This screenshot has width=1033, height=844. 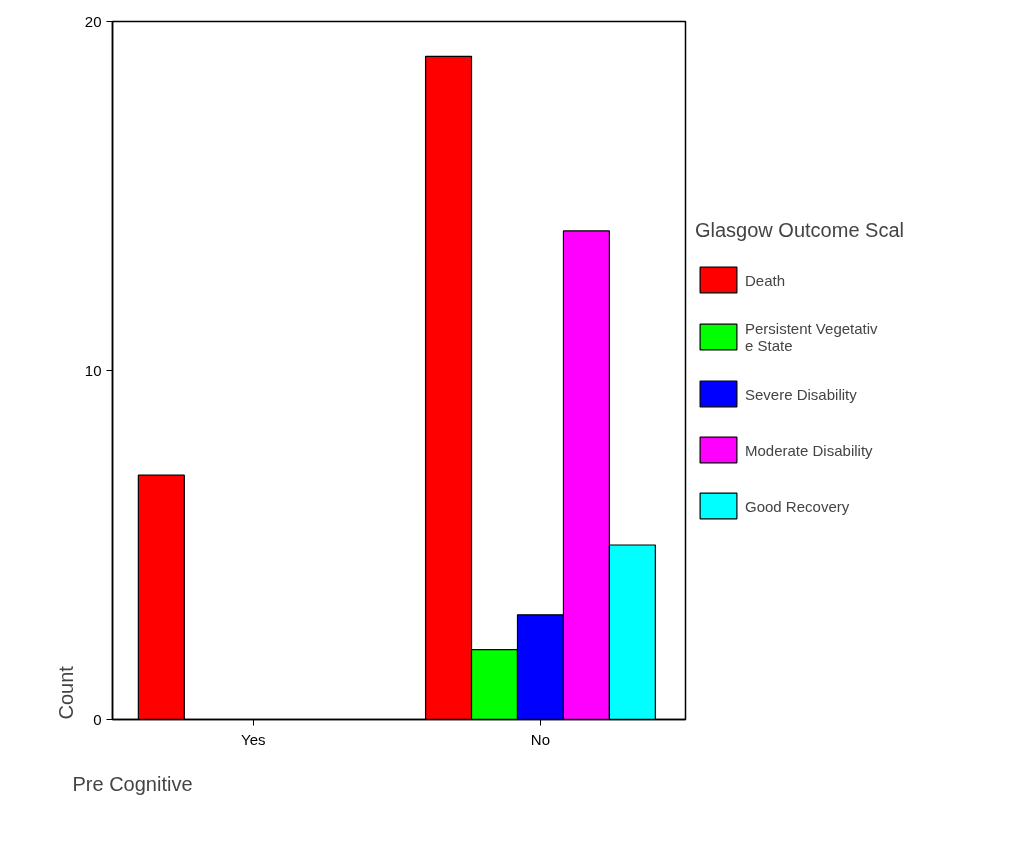 I want to click on y-tick-label: 0, so click(x=97, y=719).